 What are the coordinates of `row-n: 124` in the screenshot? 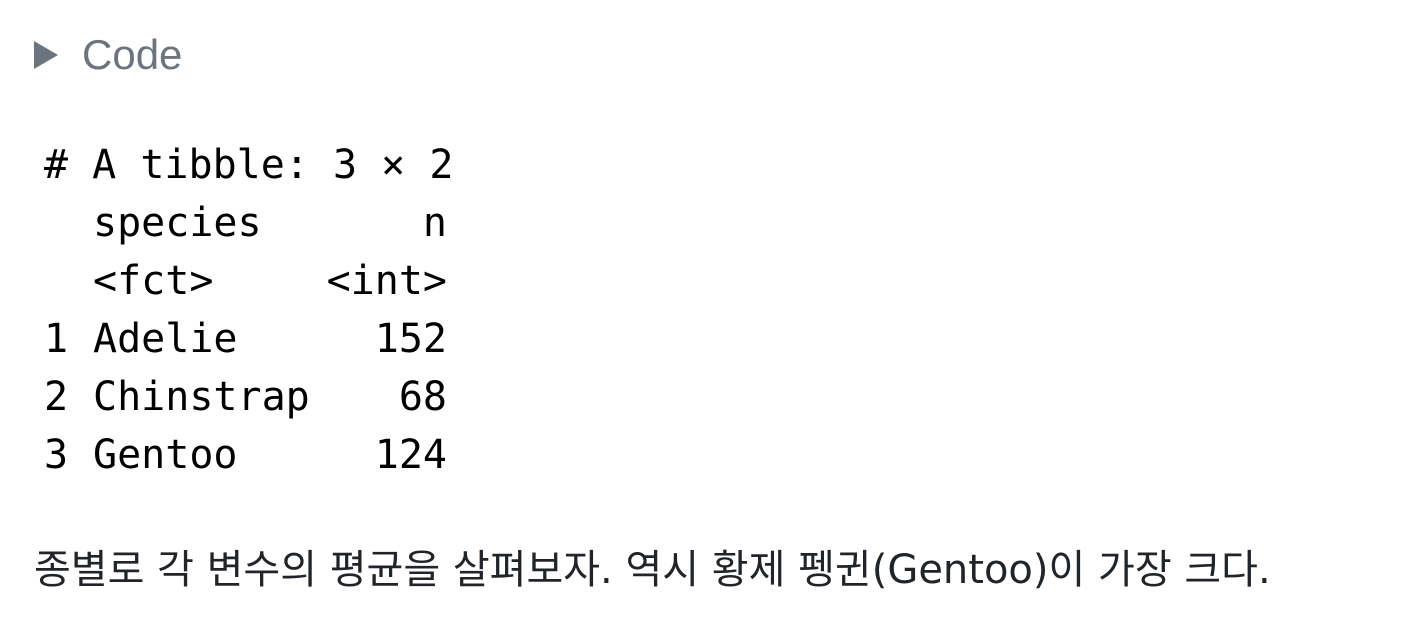 It's located at (410, 455).